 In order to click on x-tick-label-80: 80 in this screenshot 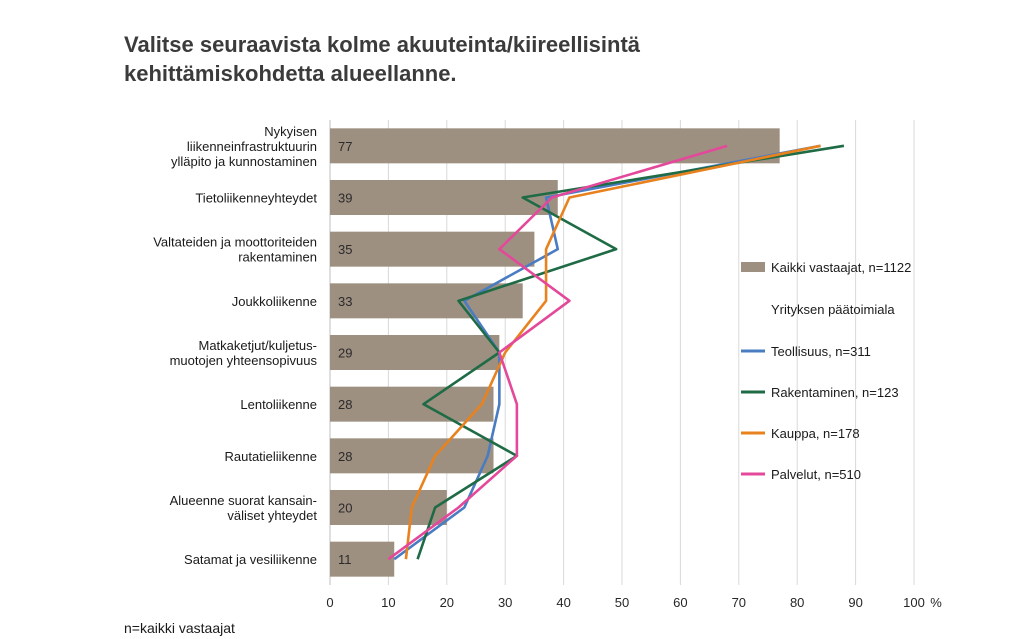, I will do `click(797, 602)`.